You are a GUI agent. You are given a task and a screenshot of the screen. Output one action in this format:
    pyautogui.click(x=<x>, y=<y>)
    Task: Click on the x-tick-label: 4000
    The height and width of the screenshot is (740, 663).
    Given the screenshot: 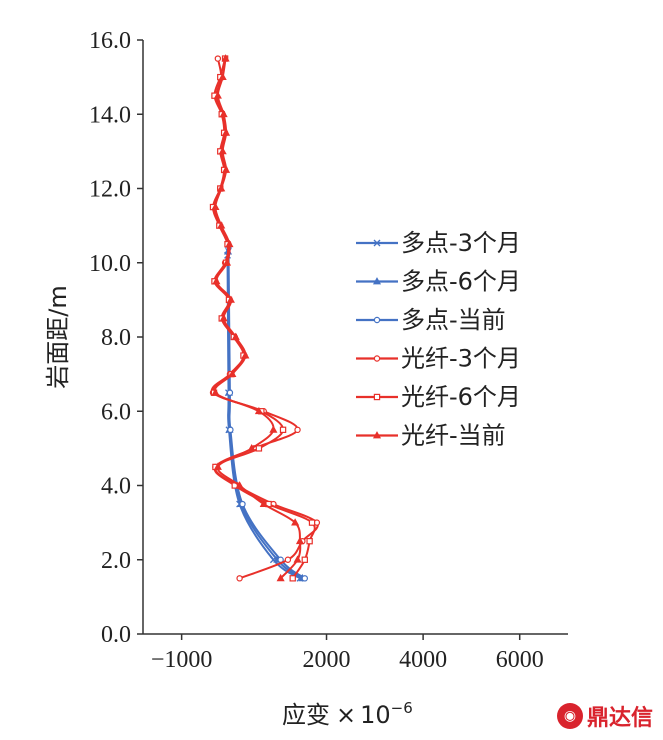 What is the action you would take?
    pyautogui.click(x=423, y=660)
    